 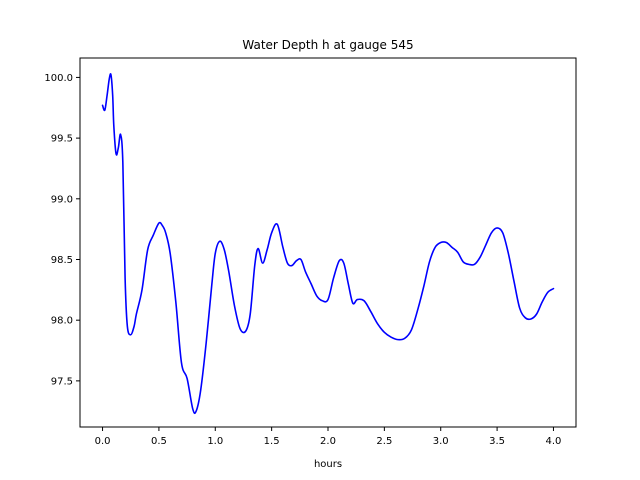 I want to click on x-tick-label: 2.0, so click(x=328, y=441).